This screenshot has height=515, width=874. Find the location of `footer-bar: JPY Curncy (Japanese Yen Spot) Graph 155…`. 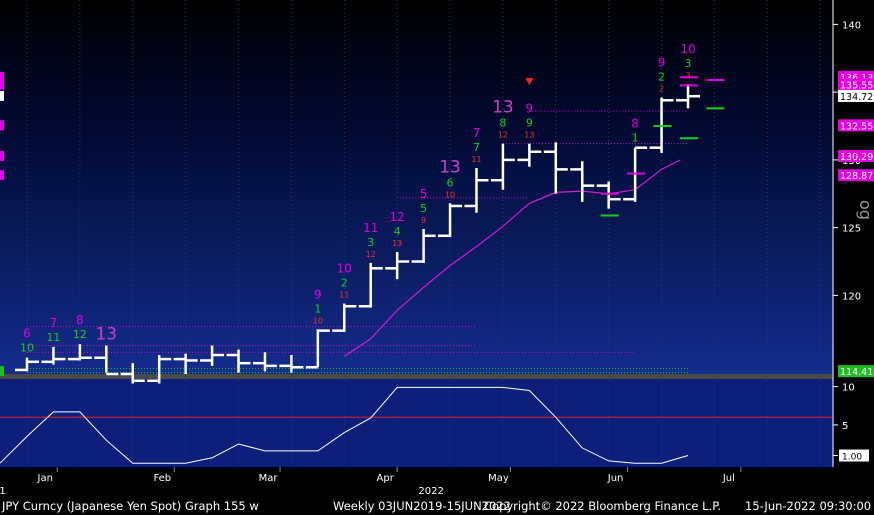

footer-bar: JPY Curncy (Japanese Yen Spot) Graph 155… is located at coordinates (437, 506).